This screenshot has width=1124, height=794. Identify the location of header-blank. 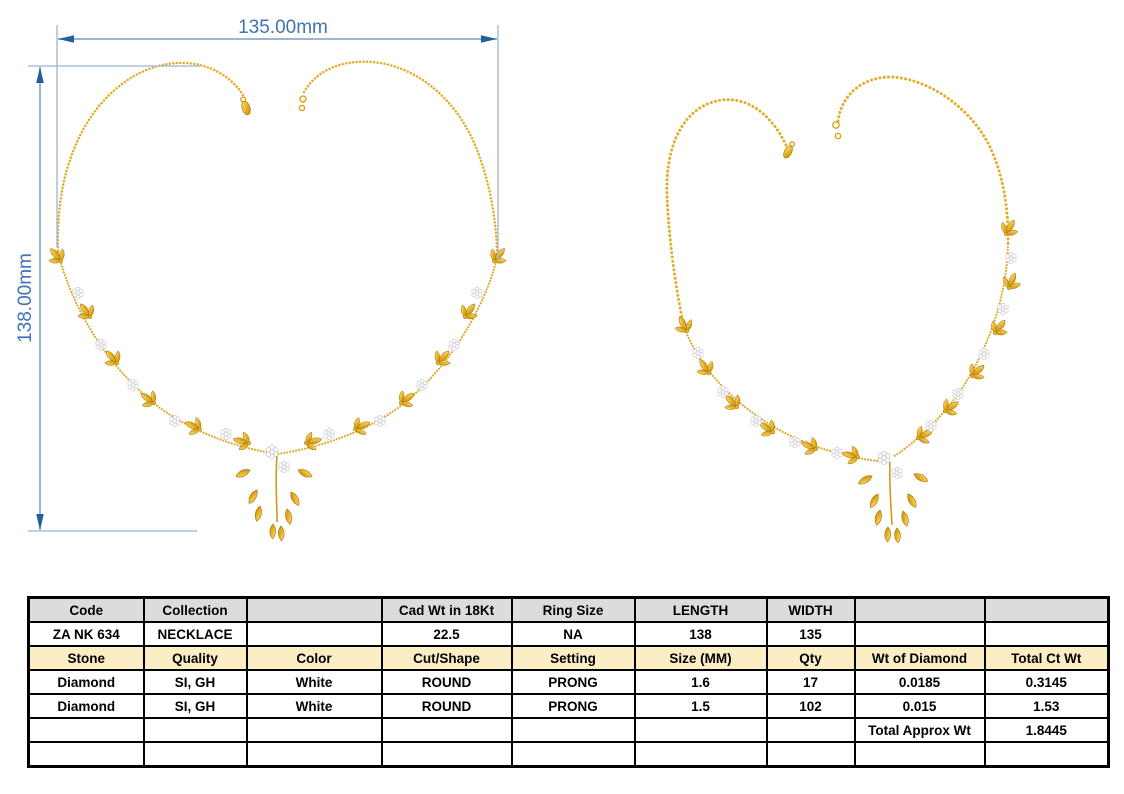
(1046, 609).